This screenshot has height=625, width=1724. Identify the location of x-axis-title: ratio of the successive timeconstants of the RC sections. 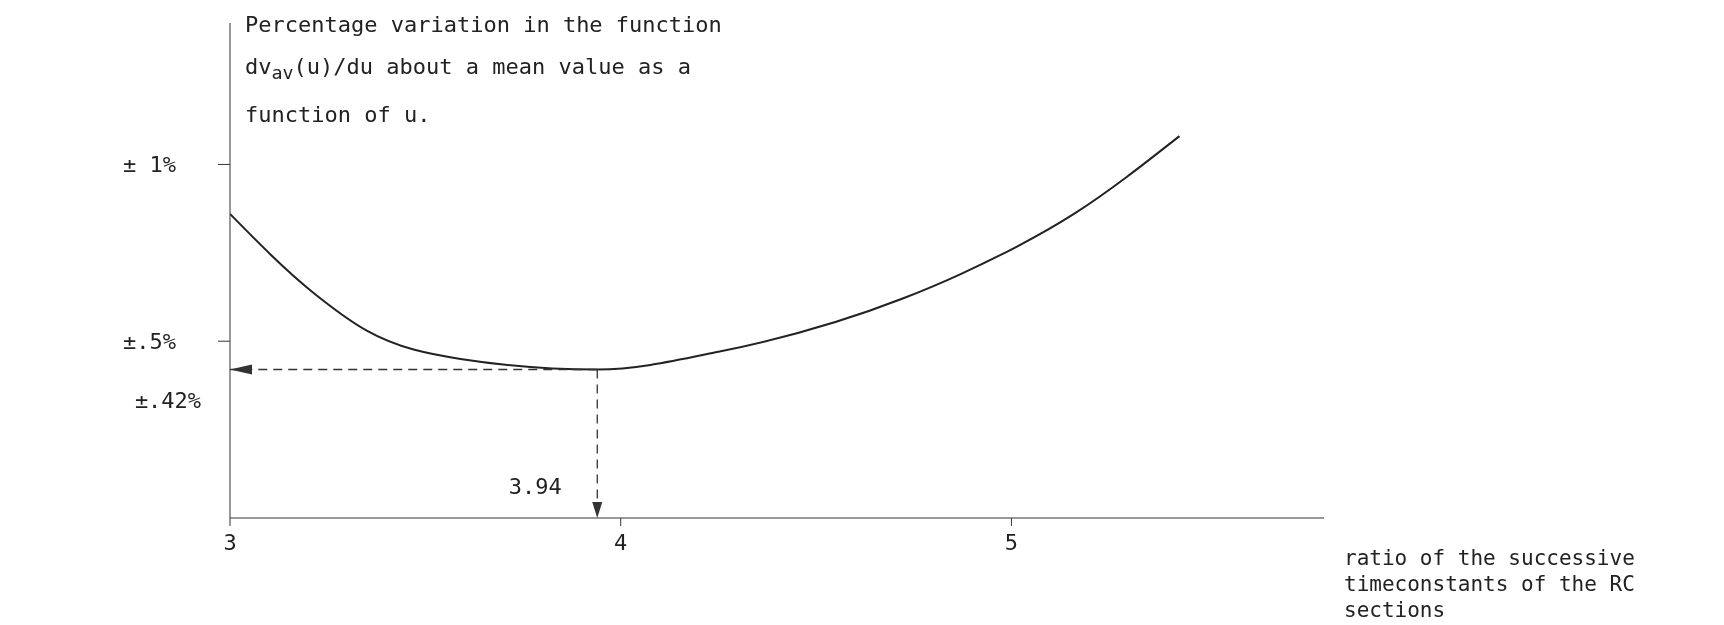
(1490, 584).